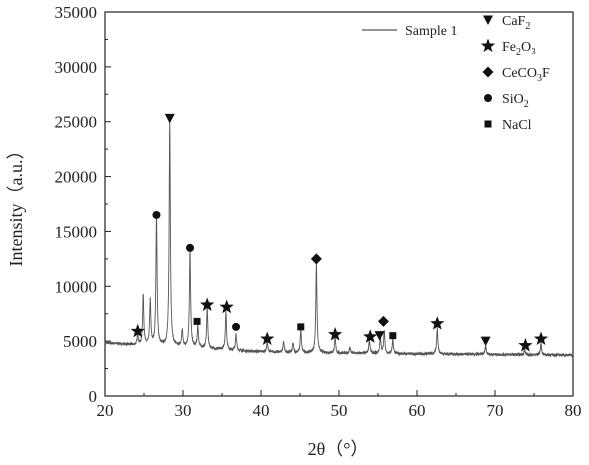 The width and height of the screenshot is (589, 465). Describe the element at coordinates (261, 410) in the screenshot. I see `x-tick-label: 40` at that location.